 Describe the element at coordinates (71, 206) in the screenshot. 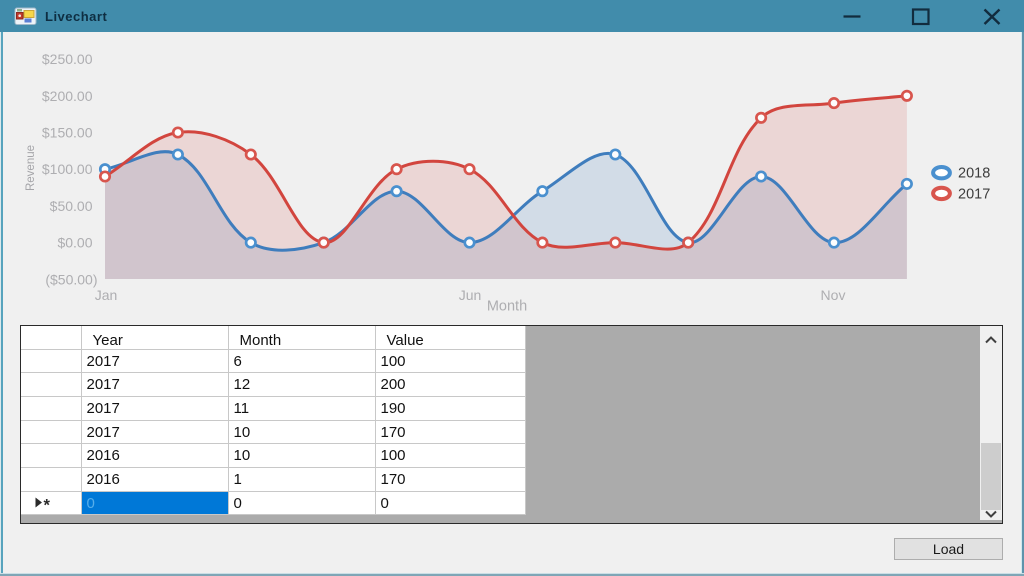

I see `svg-text: $50.00` at that location.